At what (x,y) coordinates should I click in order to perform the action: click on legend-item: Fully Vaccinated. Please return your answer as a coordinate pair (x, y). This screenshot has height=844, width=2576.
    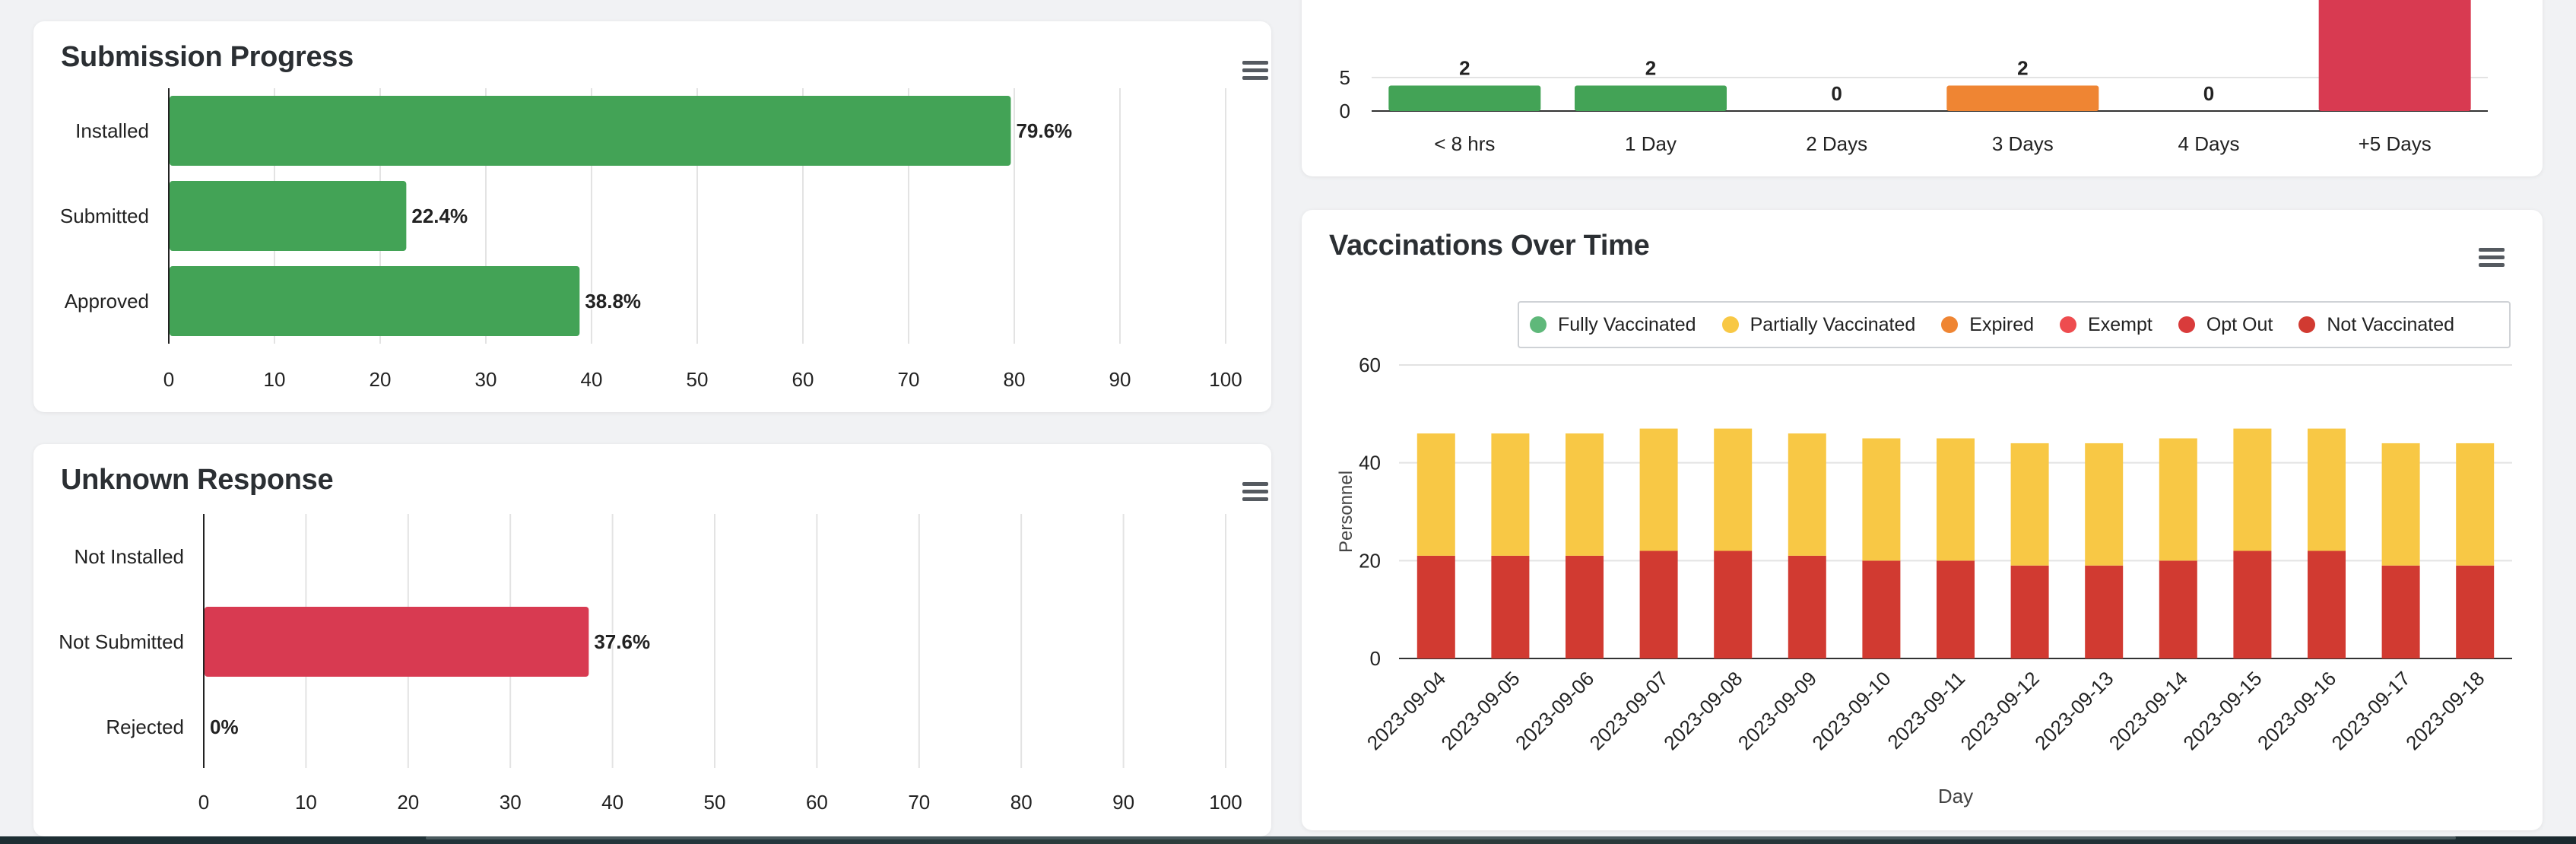
    Looking at the image, I should click on (1613, 325).